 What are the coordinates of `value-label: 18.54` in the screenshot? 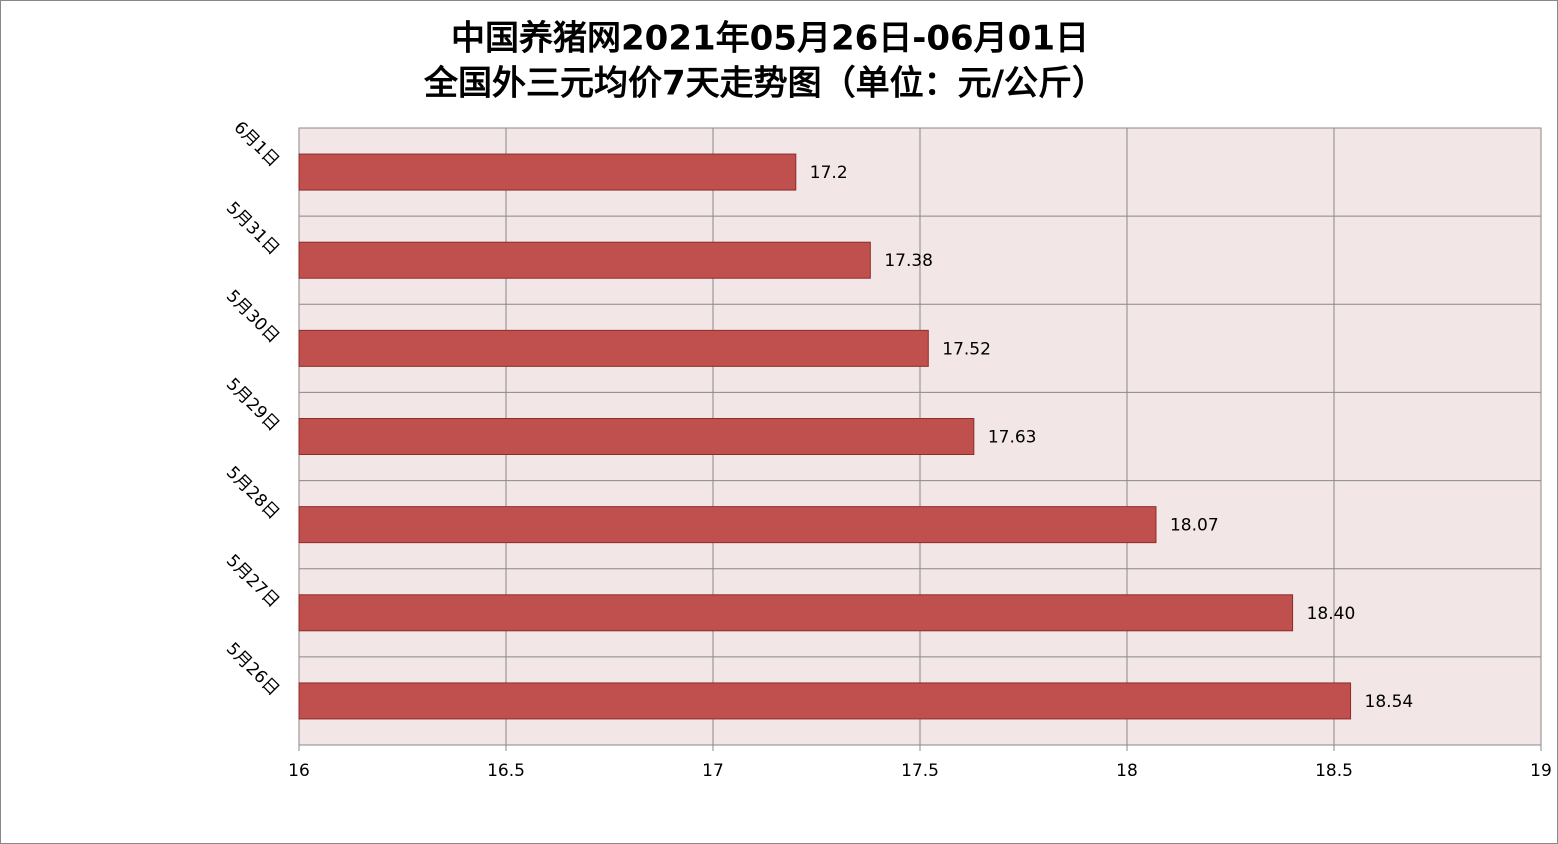 It's located at (1389, 702).